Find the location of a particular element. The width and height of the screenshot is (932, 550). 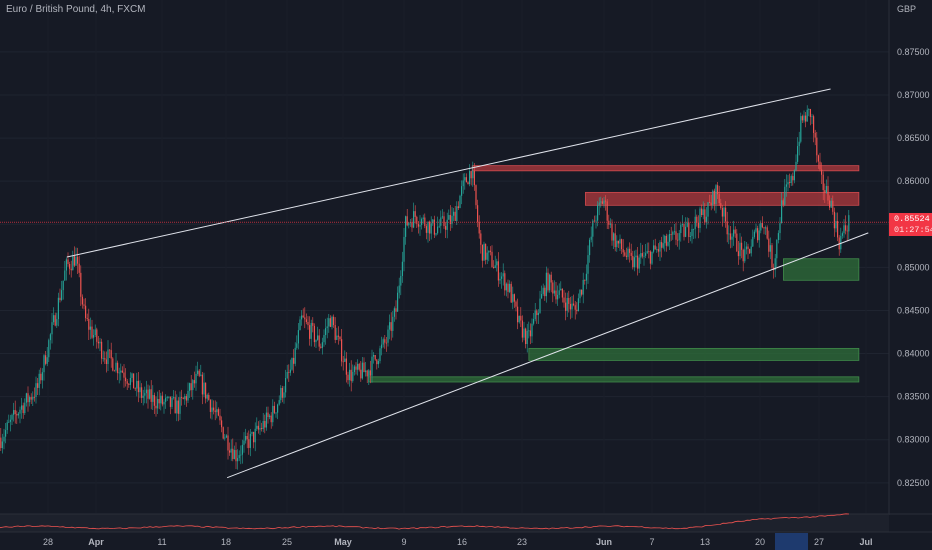

symbol-title: Euro / British Pound, 4h, FXCM is located at coordinates (76, 9).